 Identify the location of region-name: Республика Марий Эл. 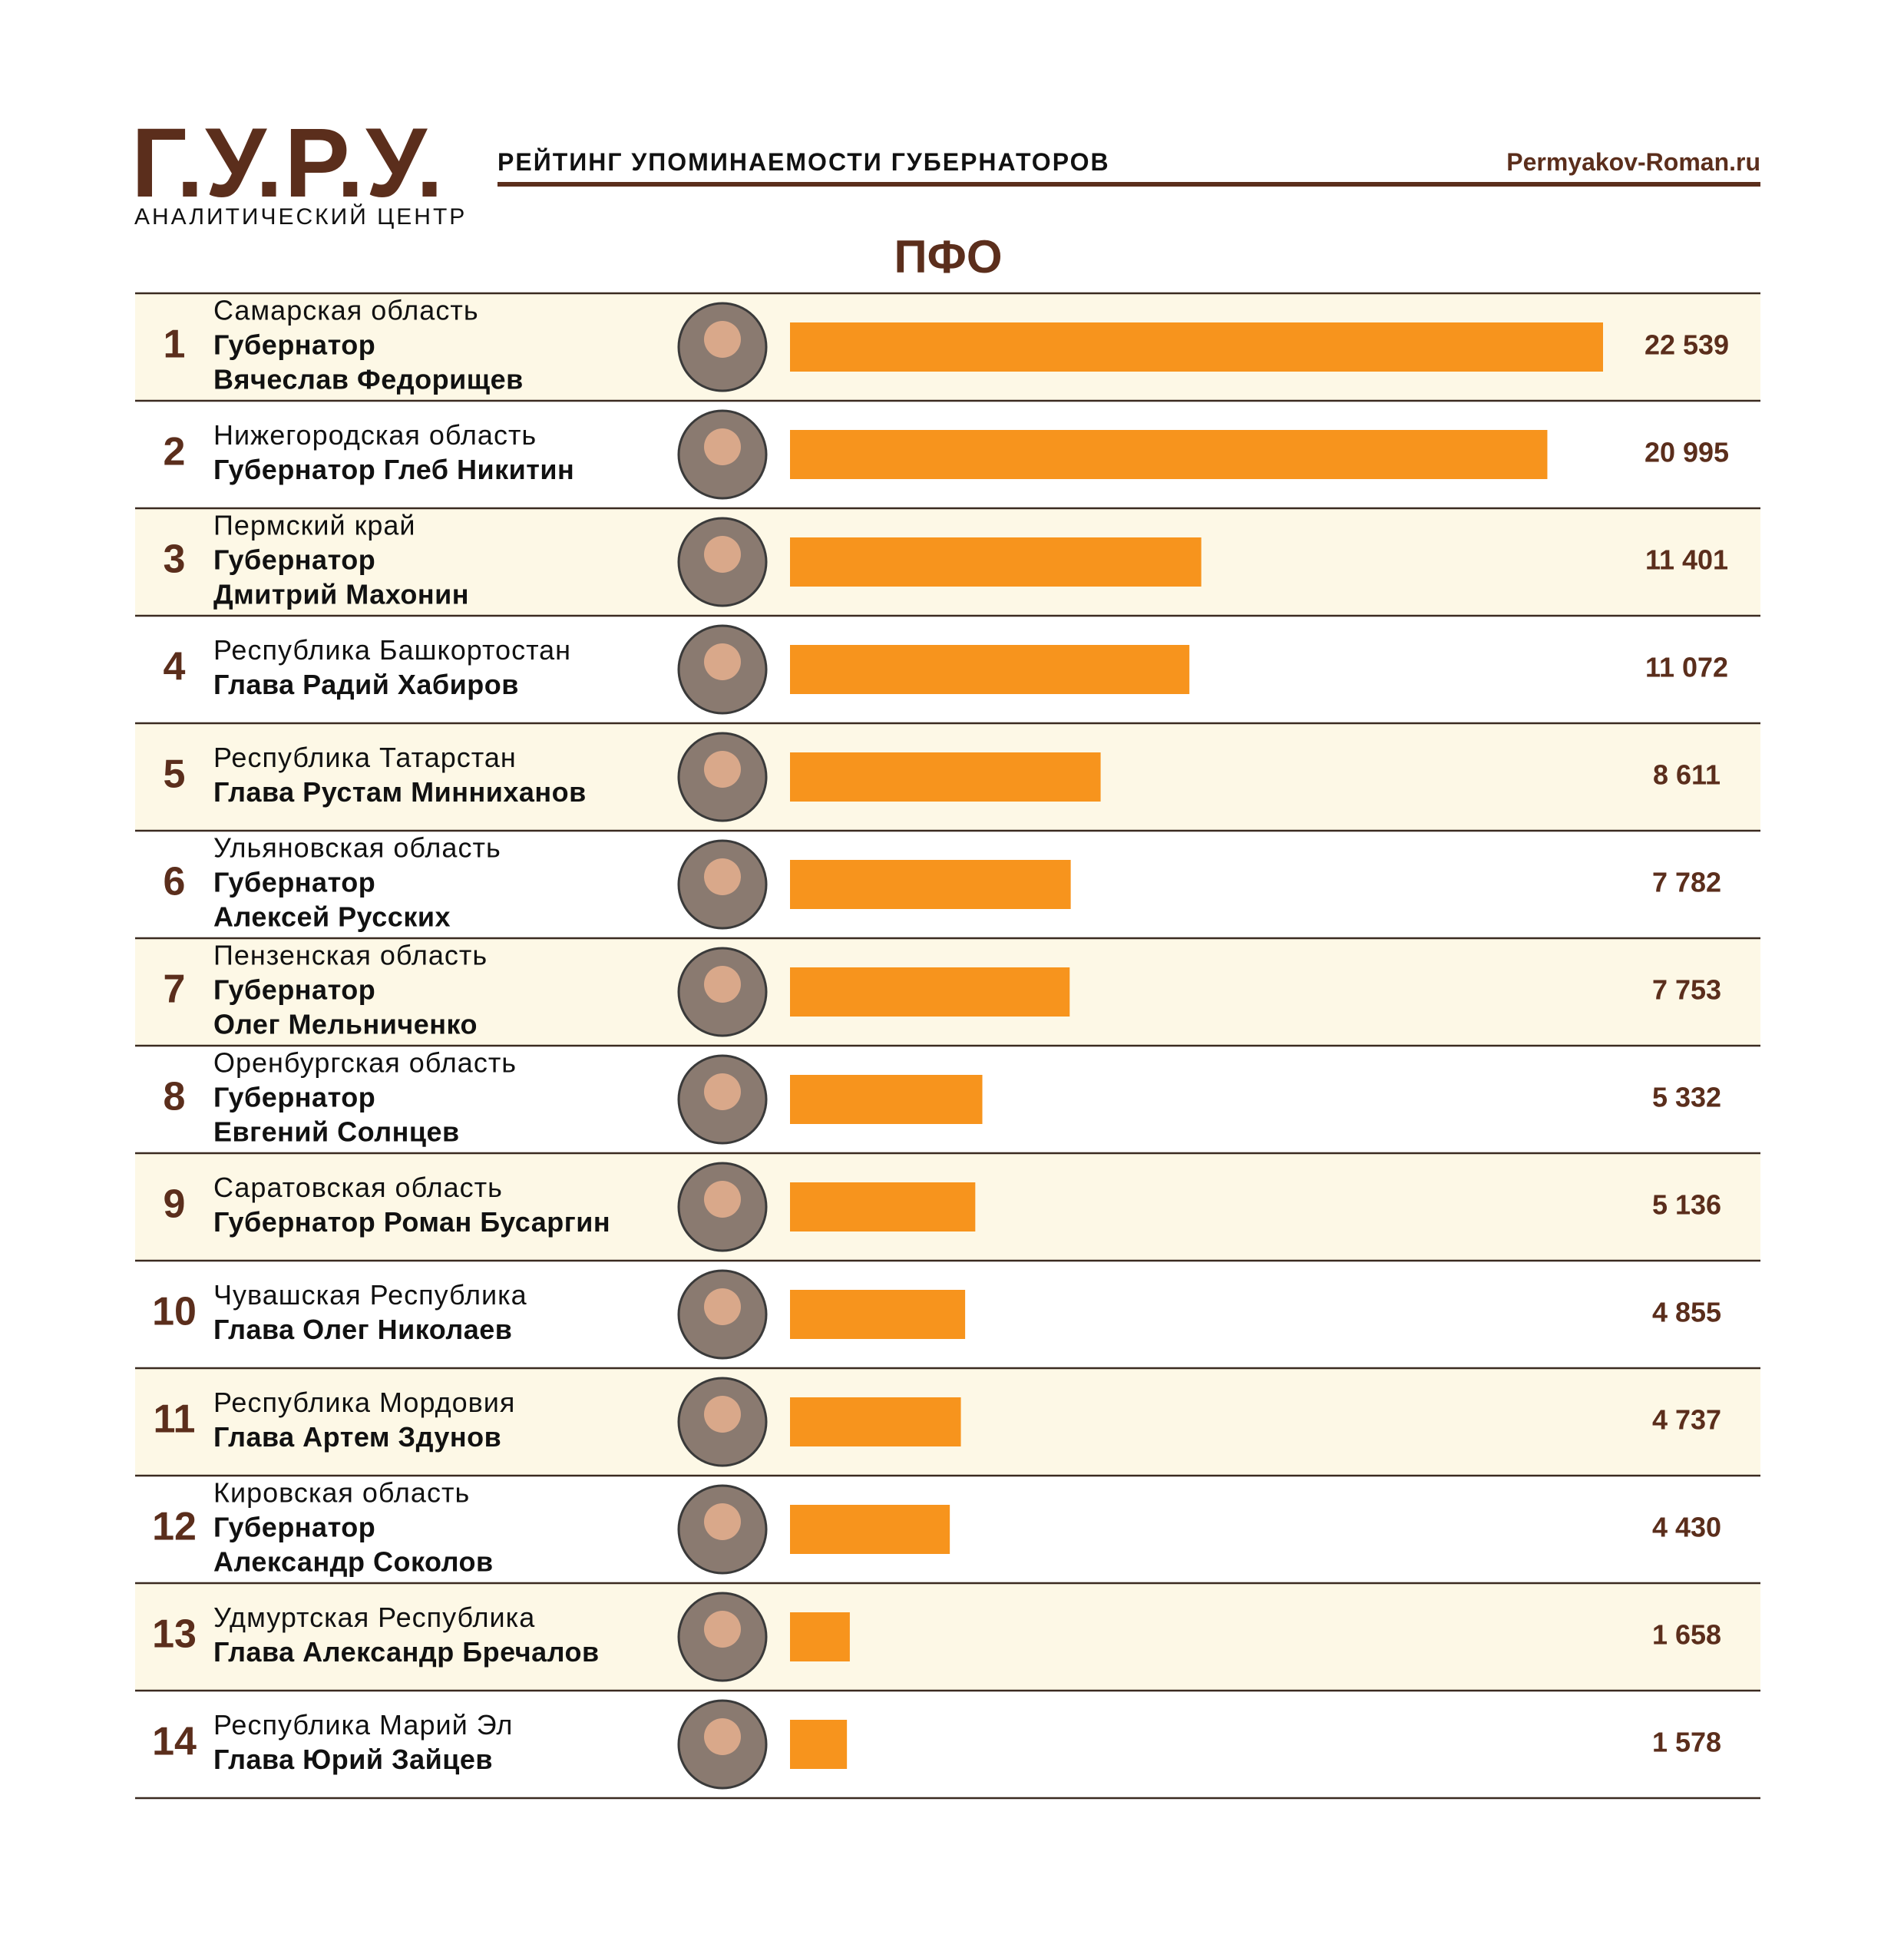
(363, 1725).